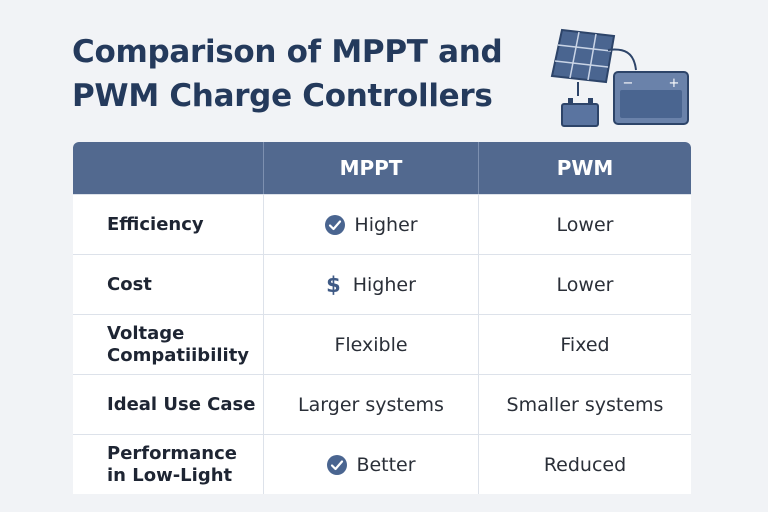 This screenshot has width=768, height=512. I want to click on mppt-value: Better, so click(386, 464).